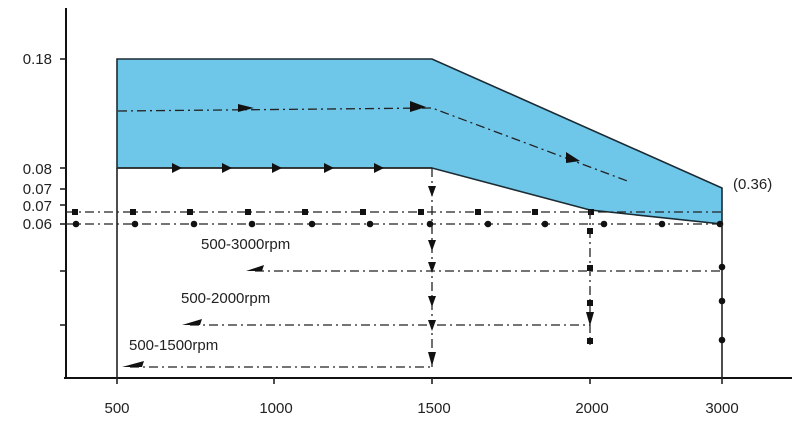 Image resolution: width=800 pixels, height=427 pixels. Describe the element at coordinates (116, 408) in the screenshot. I see `x-tick-label-500: 500` at that location.